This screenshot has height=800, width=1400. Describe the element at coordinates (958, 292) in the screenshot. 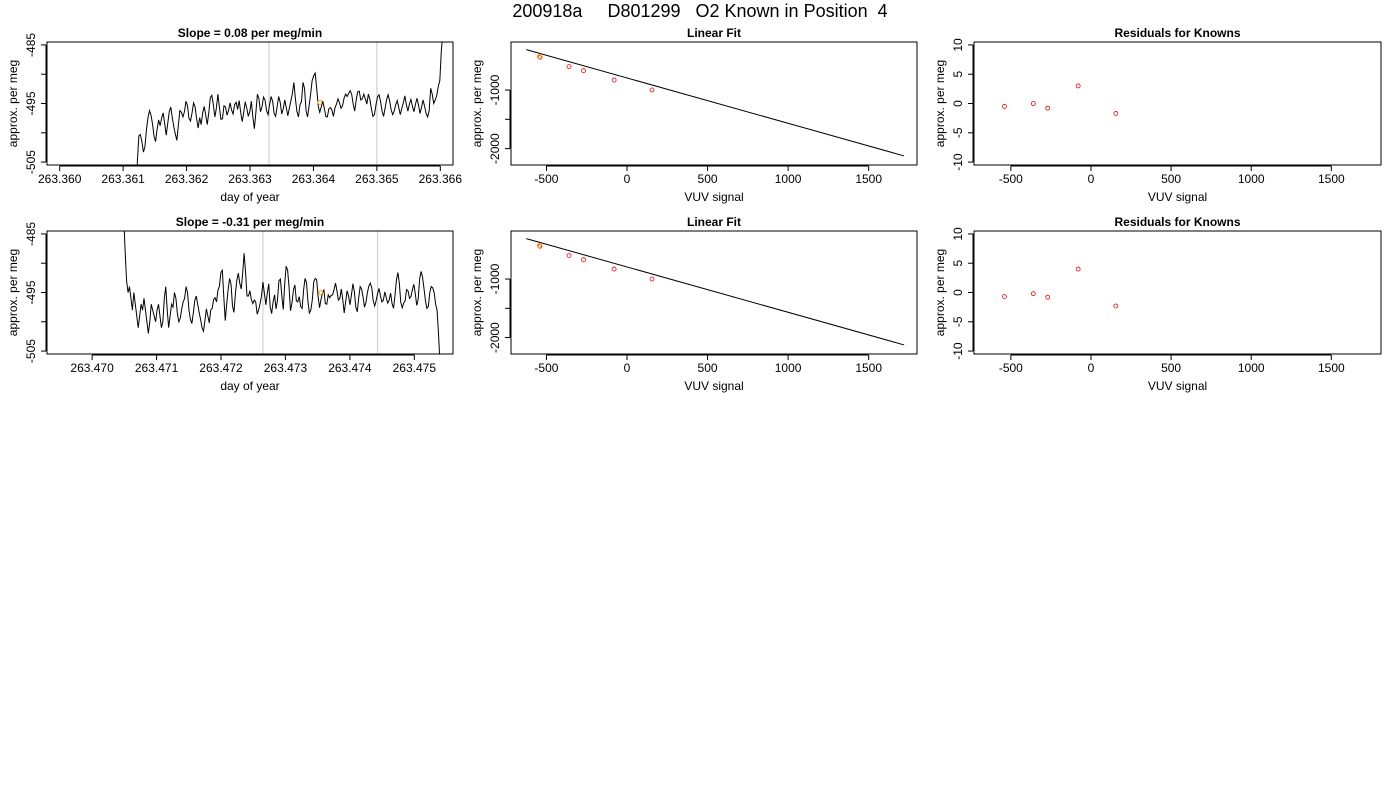

I see `y-tick-label: 0` at that location.